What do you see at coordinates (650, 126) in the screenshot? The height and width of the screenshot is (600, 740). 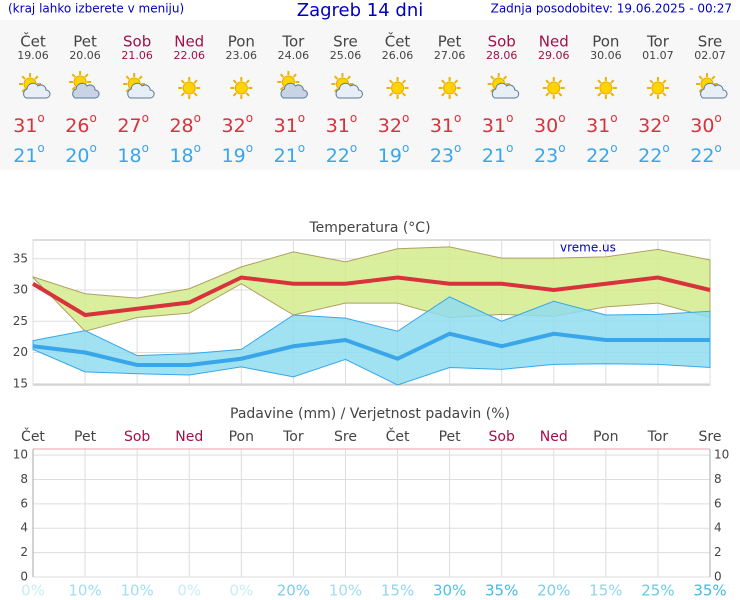 I see `max-temp-value: 32` at bounding box center [650, 126].